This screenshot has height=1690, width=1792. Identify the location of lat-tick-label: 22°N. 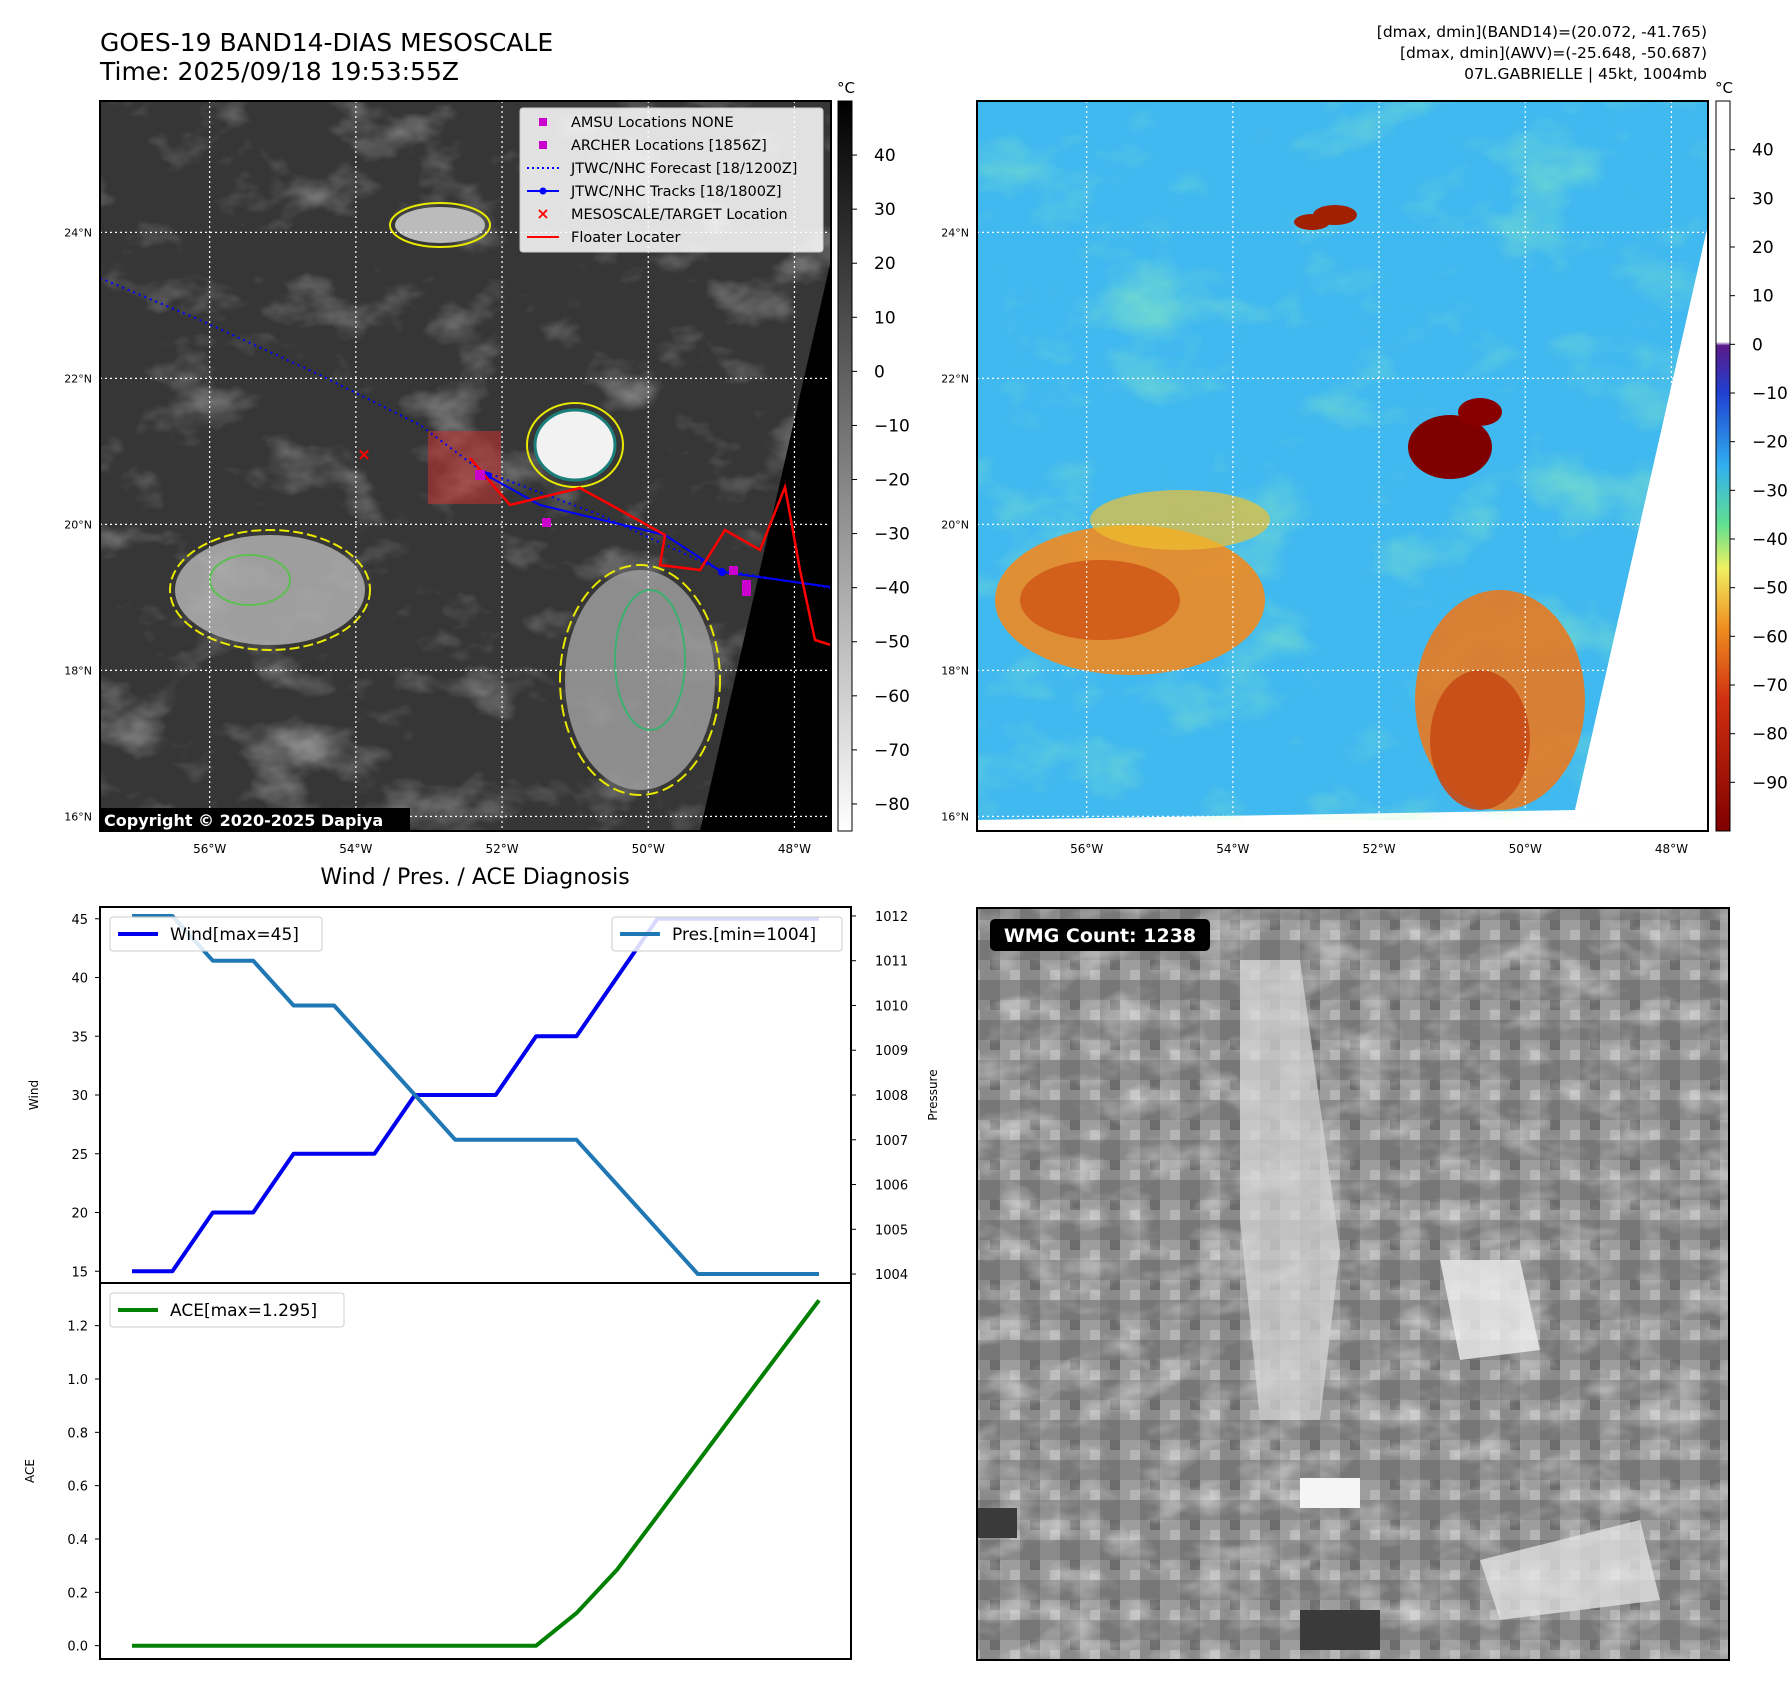
(78, 378).